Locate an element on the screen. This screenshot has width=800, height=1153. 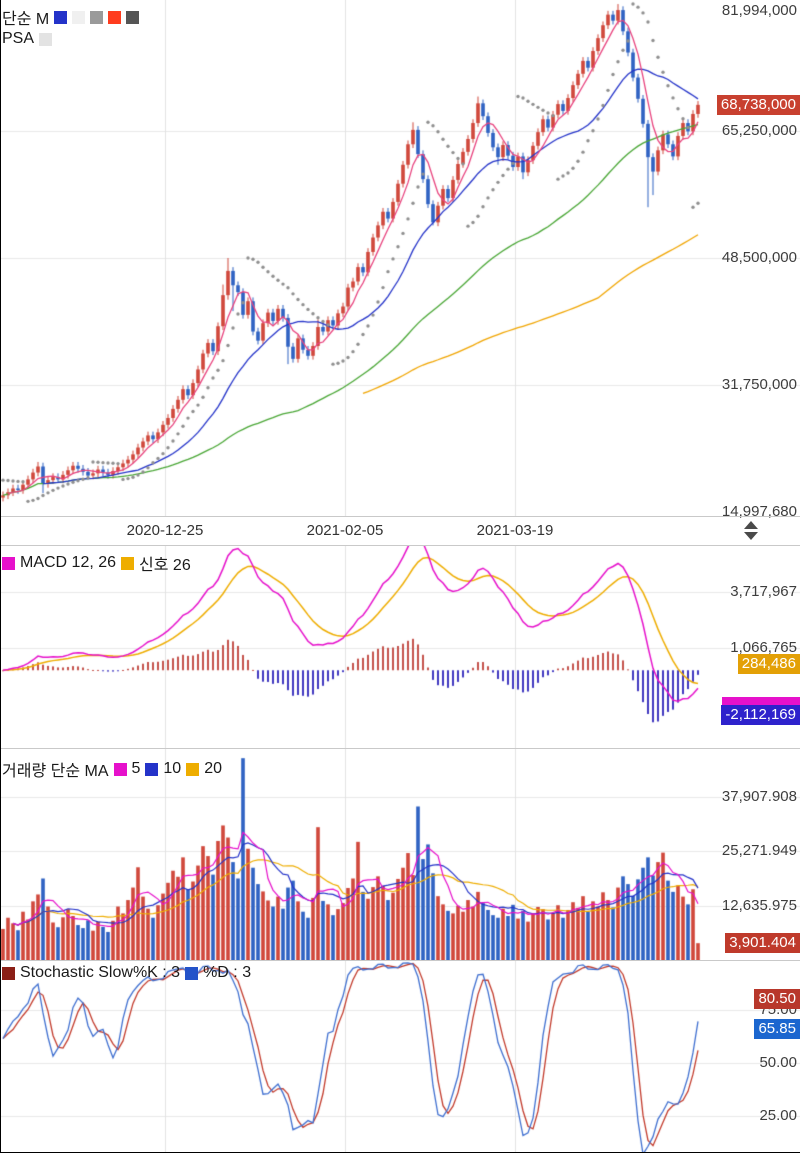
y-axis-label: 48,500,000 is located at coordinates (759, 257).